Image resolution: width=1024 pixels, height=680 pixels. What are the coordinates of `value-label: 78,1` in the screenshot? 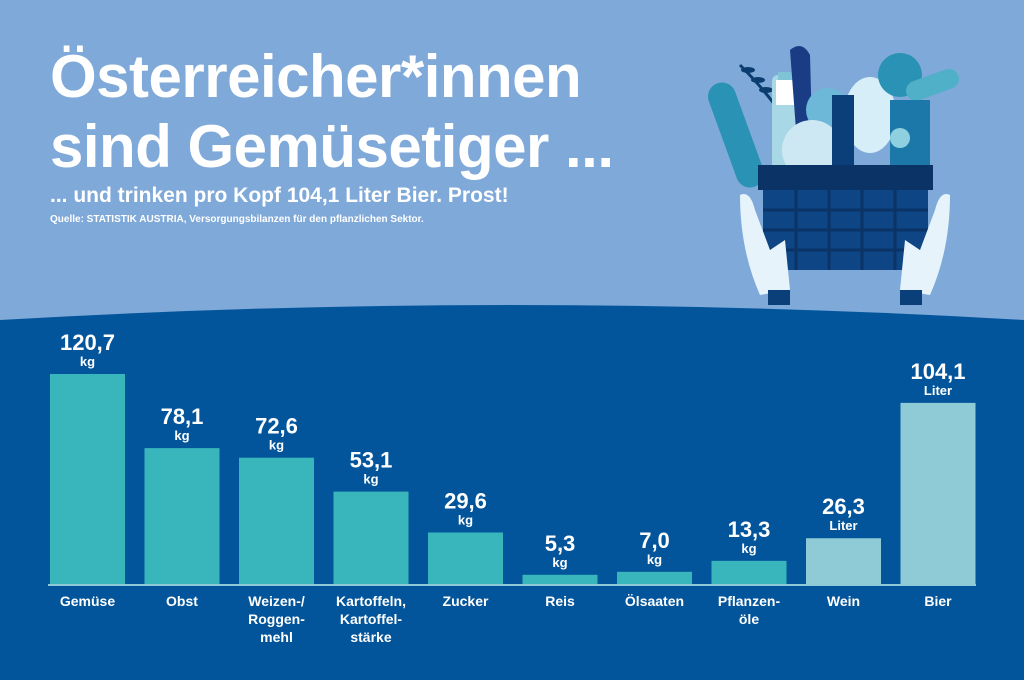 It's located at (182, 416).